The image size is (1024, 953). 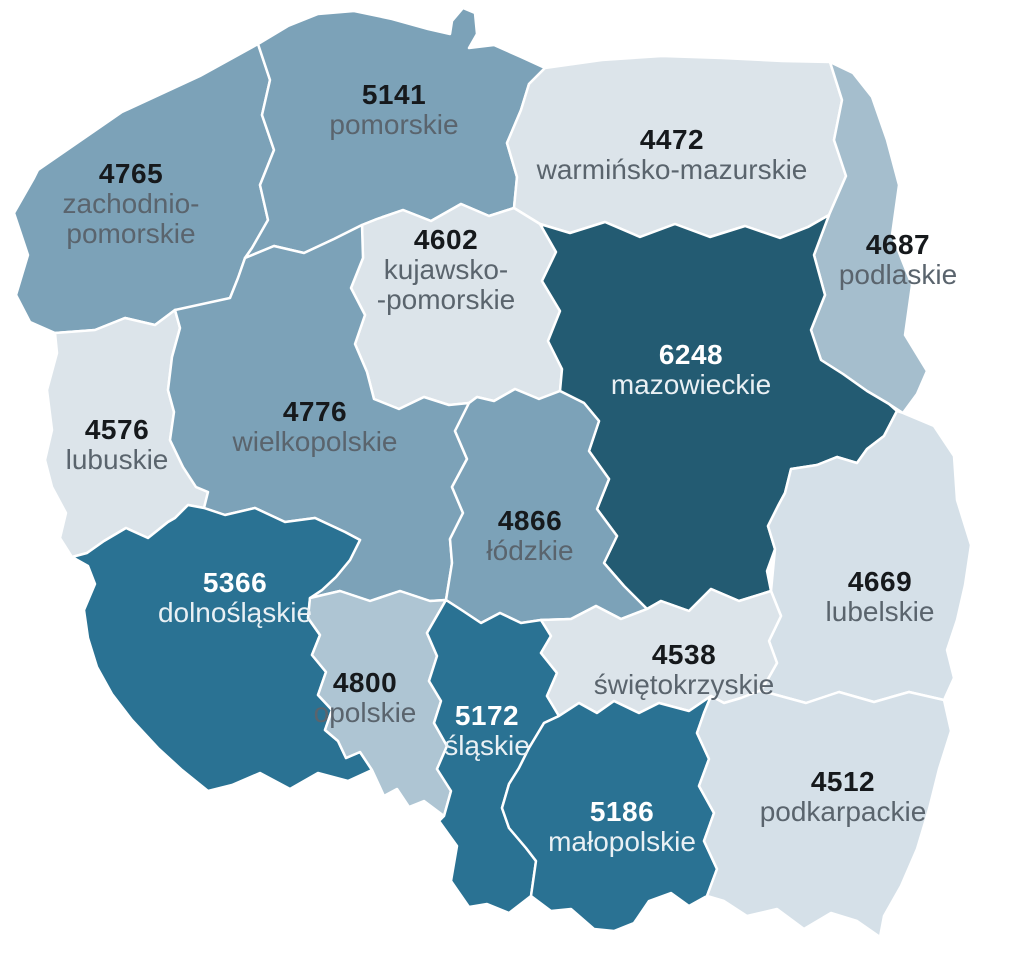 I want to click on region-malopolskie, so click(x=609, y=813).